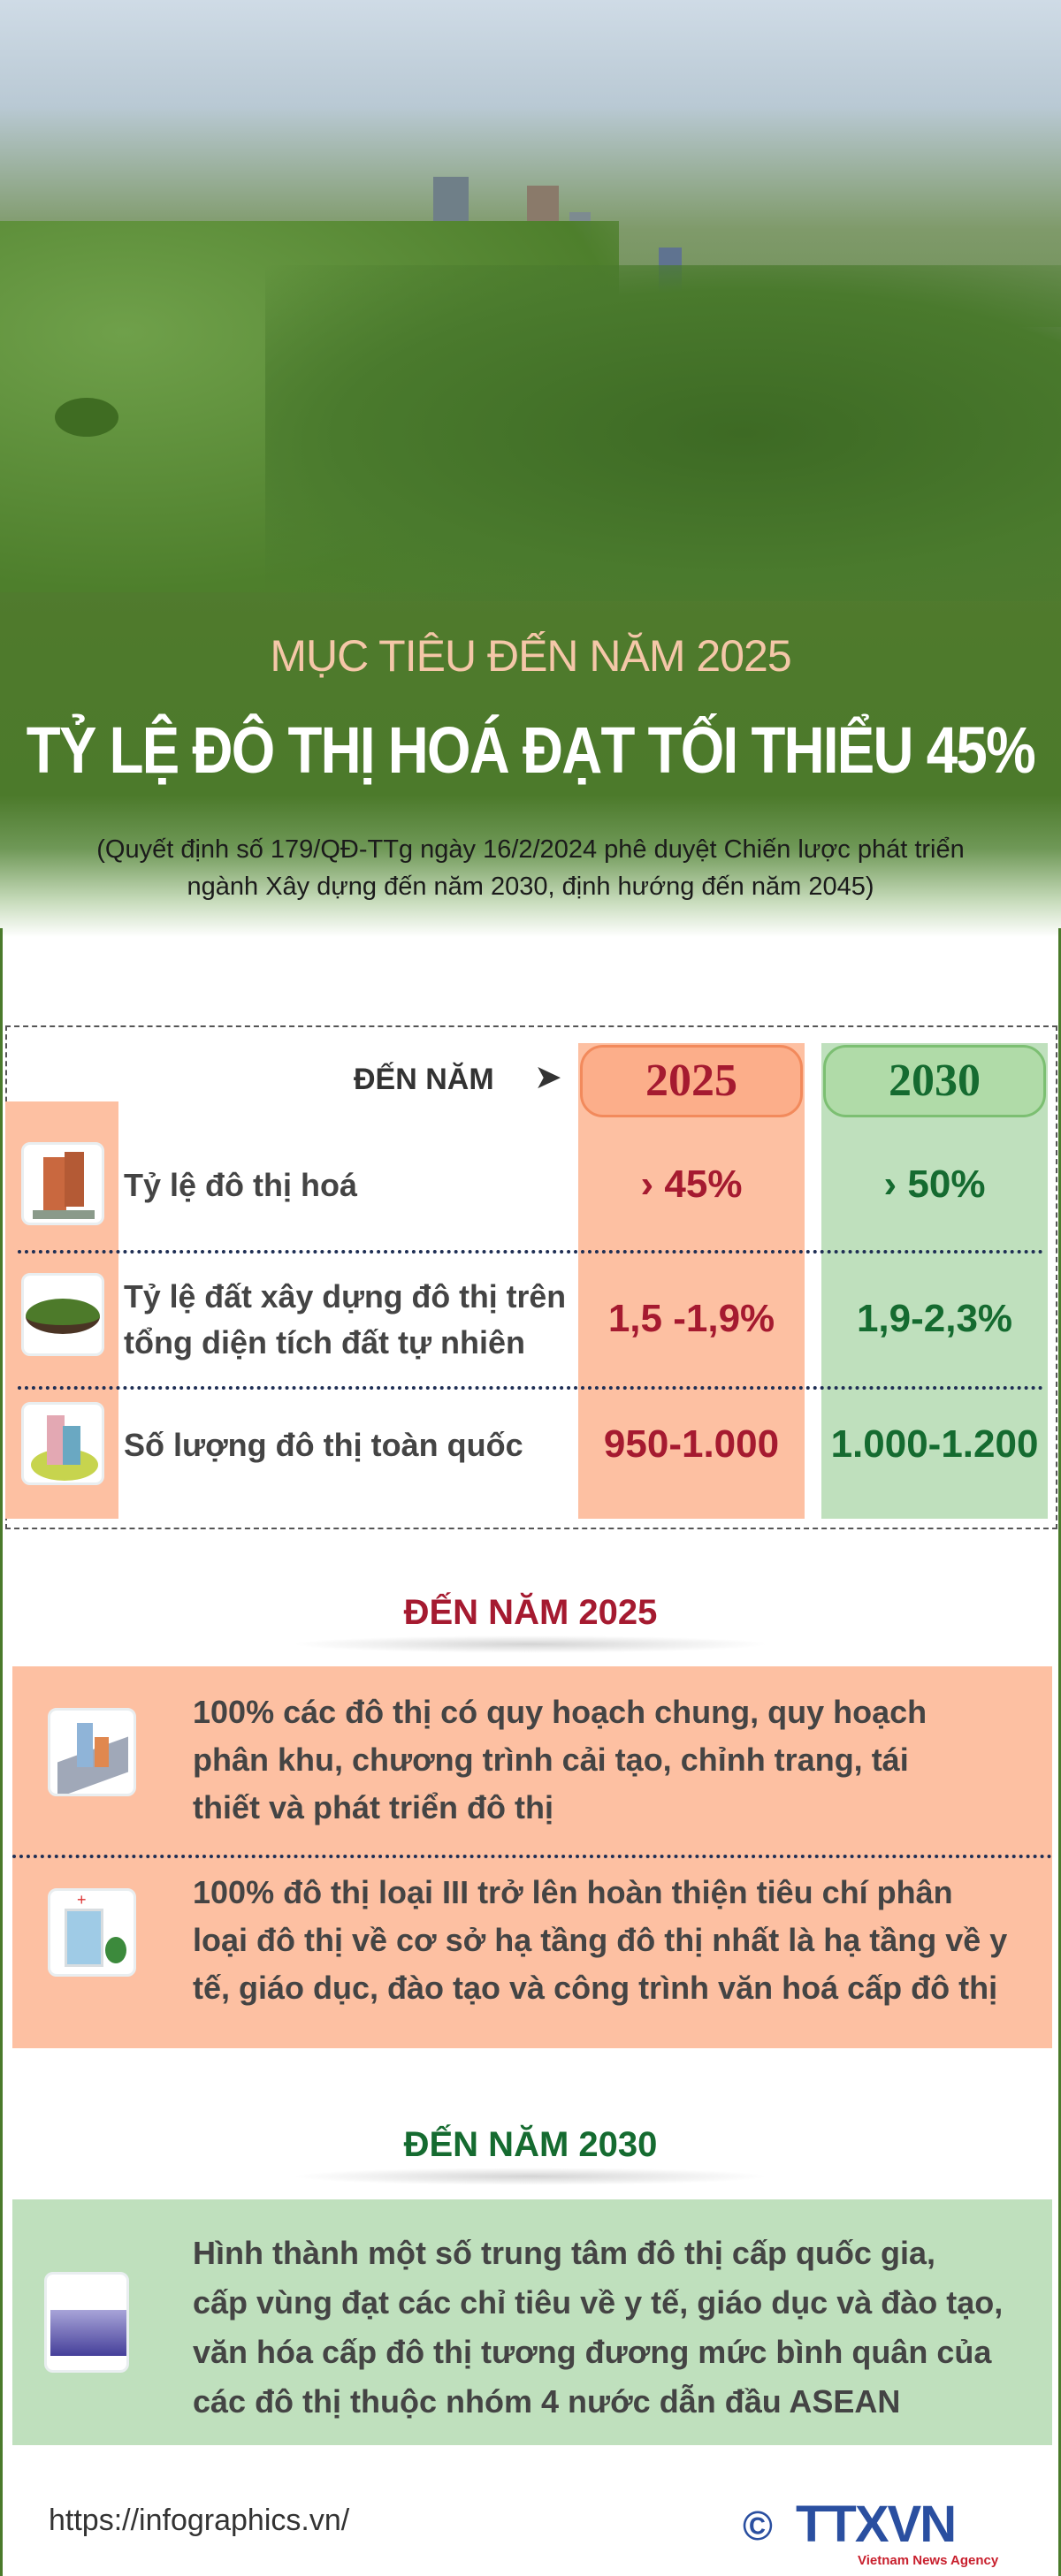  I want to click on row-label: tổng diện tích đất tự nhiên, so click(325, 1342).